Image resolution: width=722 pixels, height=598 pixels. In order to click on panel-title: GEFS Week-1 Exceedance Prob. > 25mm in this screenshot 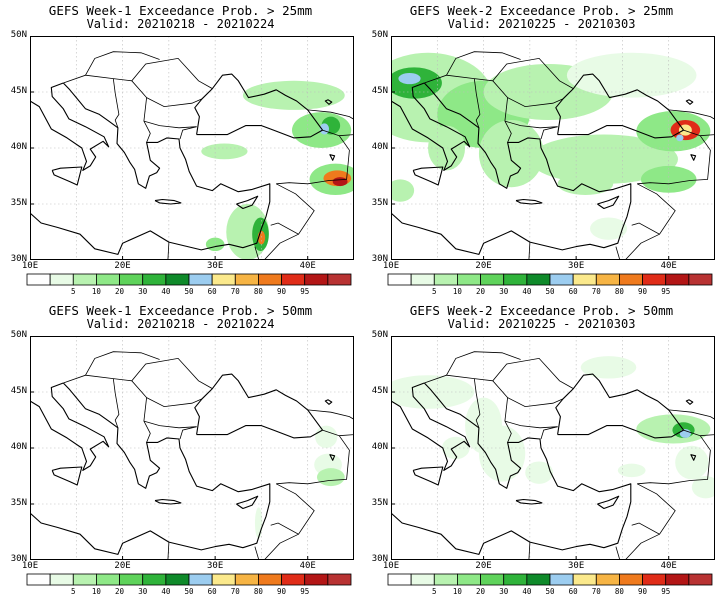, I will do `click(180, 10)`.